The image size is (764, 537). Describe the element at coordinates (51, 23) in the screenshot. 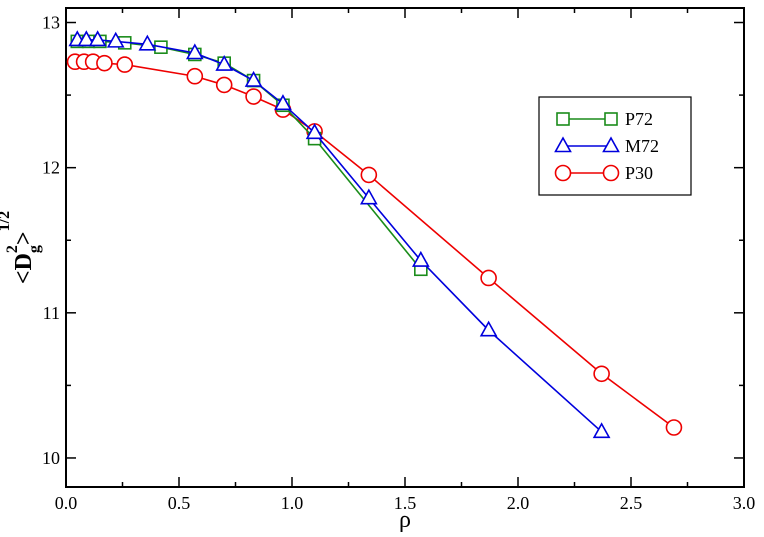

I see `y-tick-label: 13` at that location.